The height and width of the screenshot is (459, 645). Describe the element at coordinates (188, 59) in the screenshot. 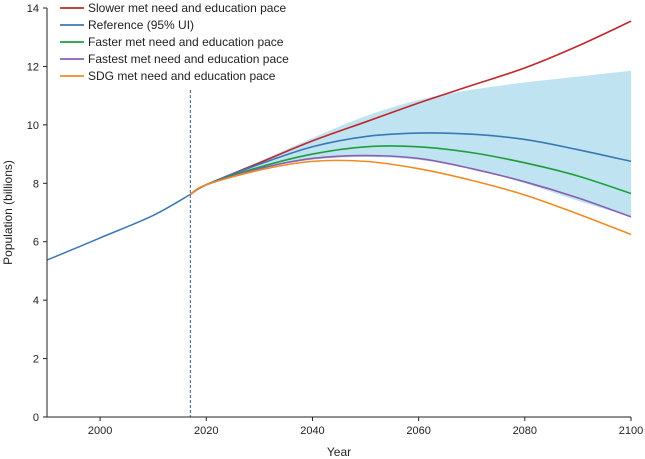

I see `legend-label: Fastest met need and education pace` at that location.